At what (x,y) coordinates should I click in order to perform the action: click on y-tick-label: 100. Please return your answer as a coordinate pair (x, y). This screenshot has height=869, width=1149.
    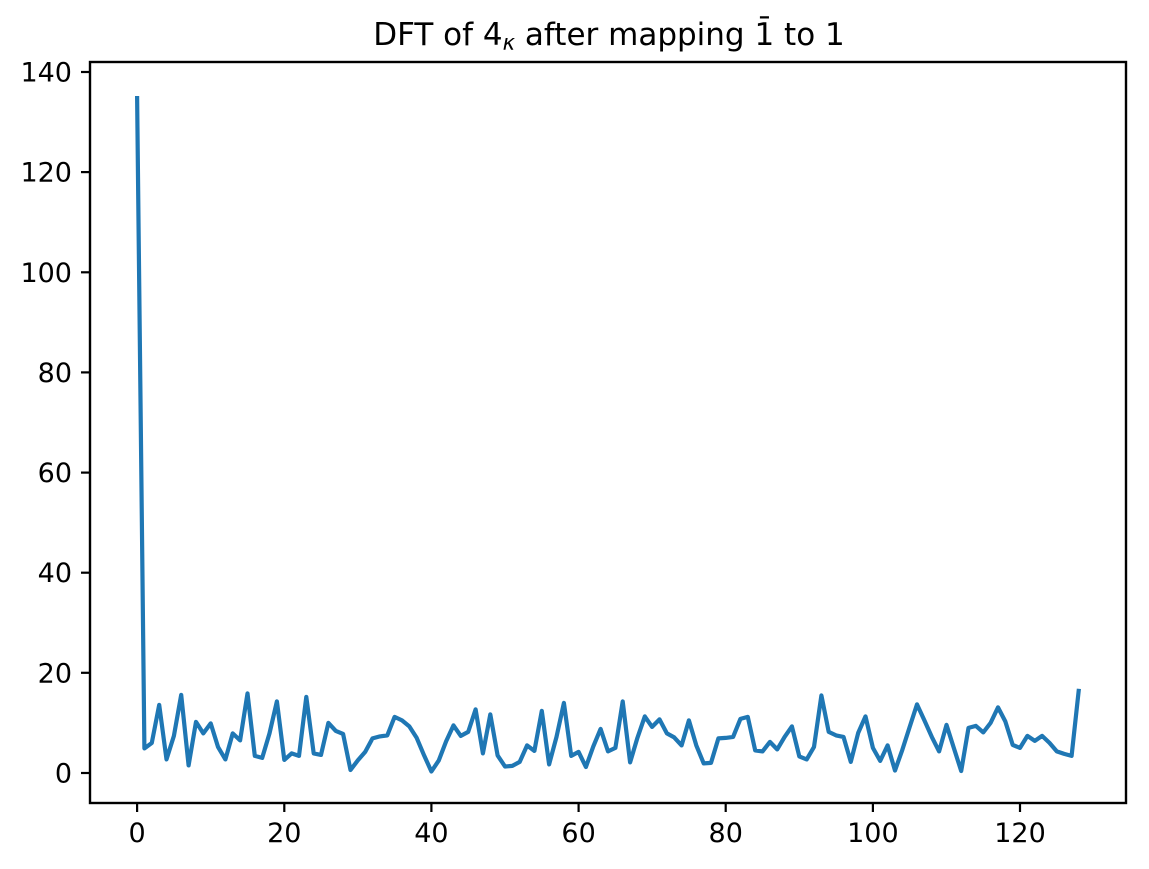
    Looking at the image, I should click on (46, 273).